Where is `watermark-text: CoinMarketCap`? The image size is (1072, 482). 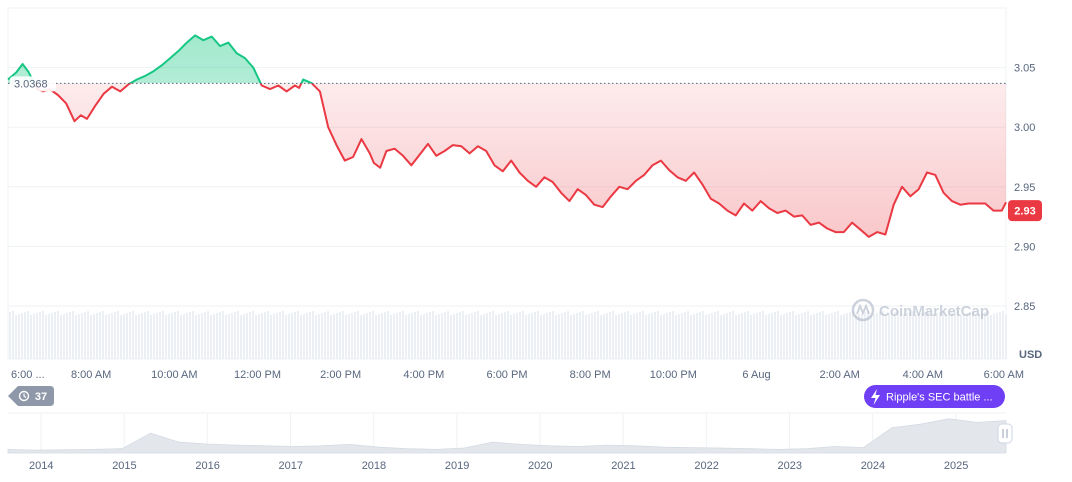
watermark-text: CoinMarketCap is located at coordinates (934, 311).